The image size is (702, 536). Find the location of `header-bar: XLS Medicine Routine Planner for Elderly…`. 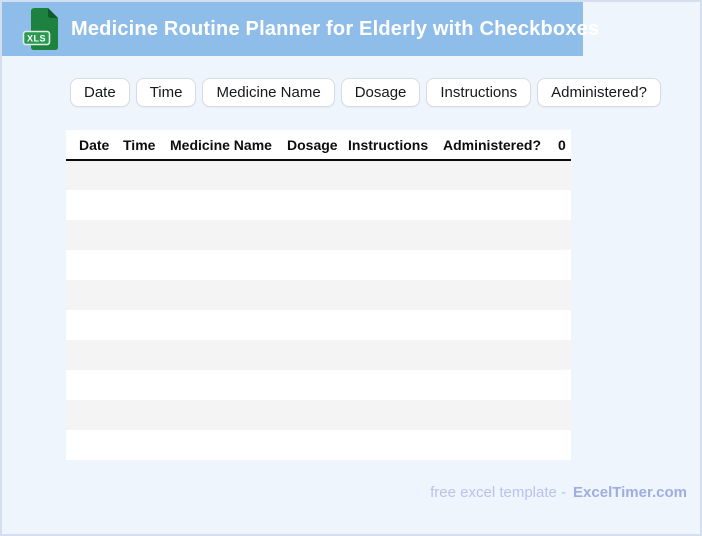

header-bar: XLS Medicine Routine Planner for Elderly… is located at coordinates (300, 29).